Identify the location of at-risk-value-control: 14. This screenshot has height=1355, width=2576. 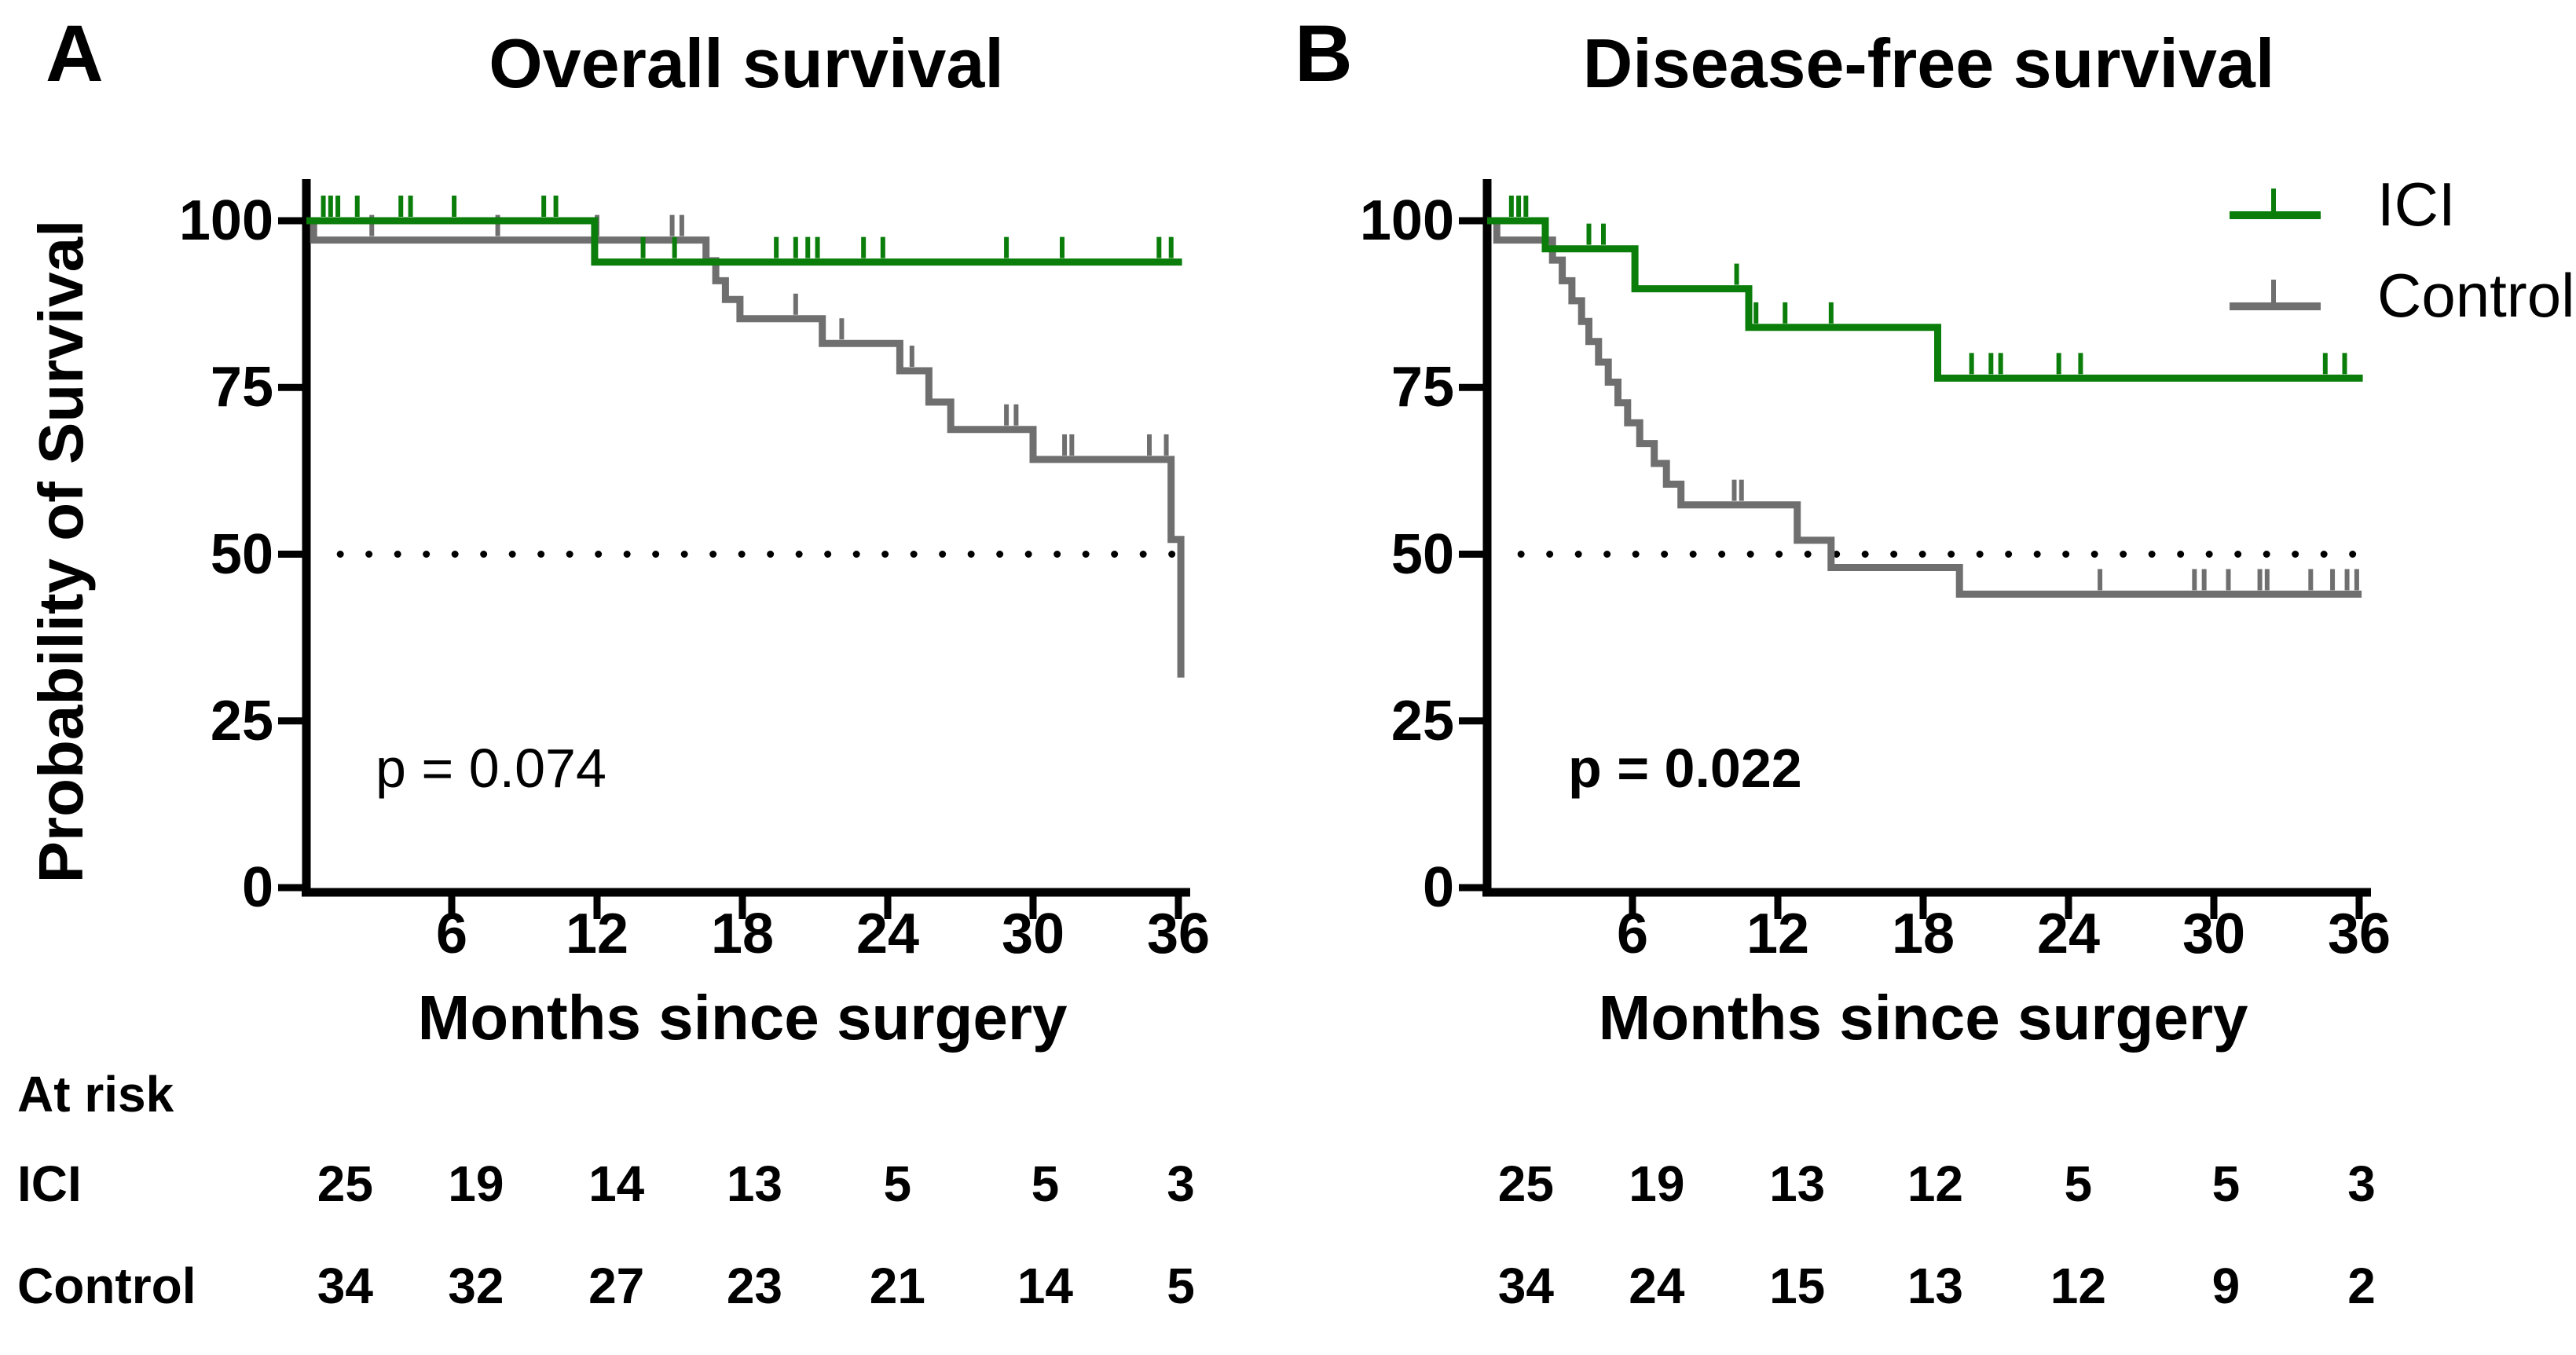
(1045, 1286).